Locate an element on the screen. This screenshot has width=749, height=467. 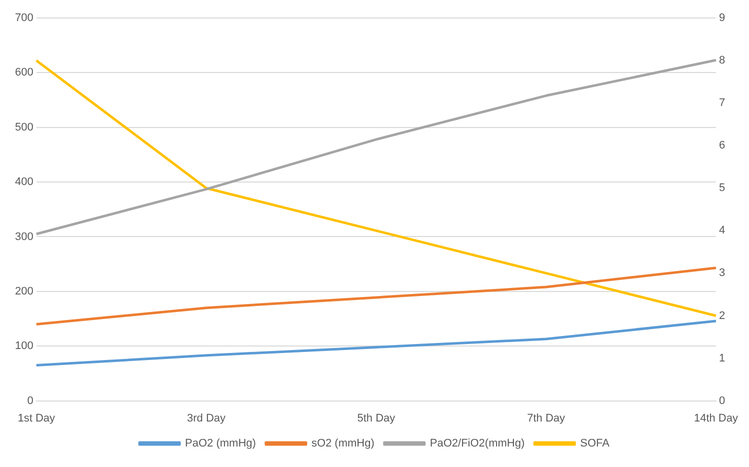
y-tick-label: 0 is located at coordinates (30, 400).